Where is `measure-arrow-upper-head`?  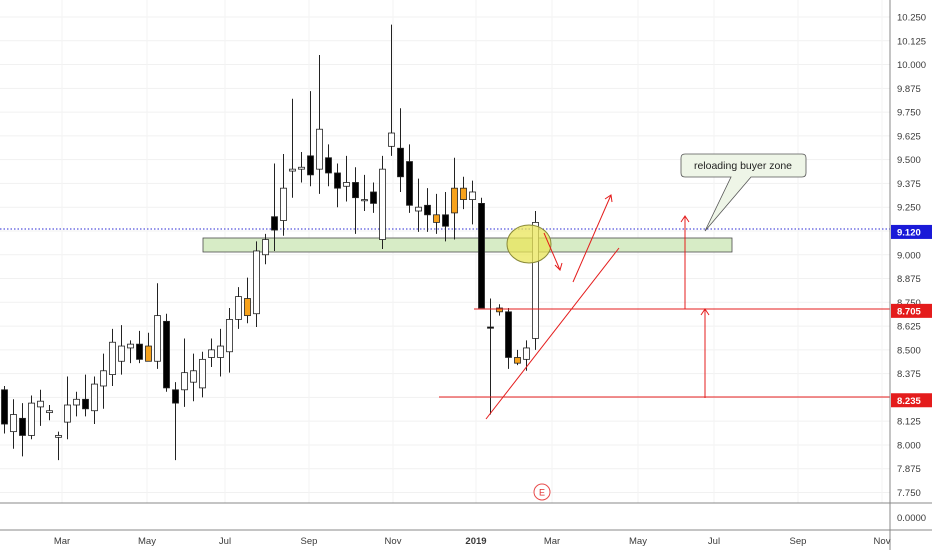 measure-arrow-upper-head is located at coordinates (685, 219).